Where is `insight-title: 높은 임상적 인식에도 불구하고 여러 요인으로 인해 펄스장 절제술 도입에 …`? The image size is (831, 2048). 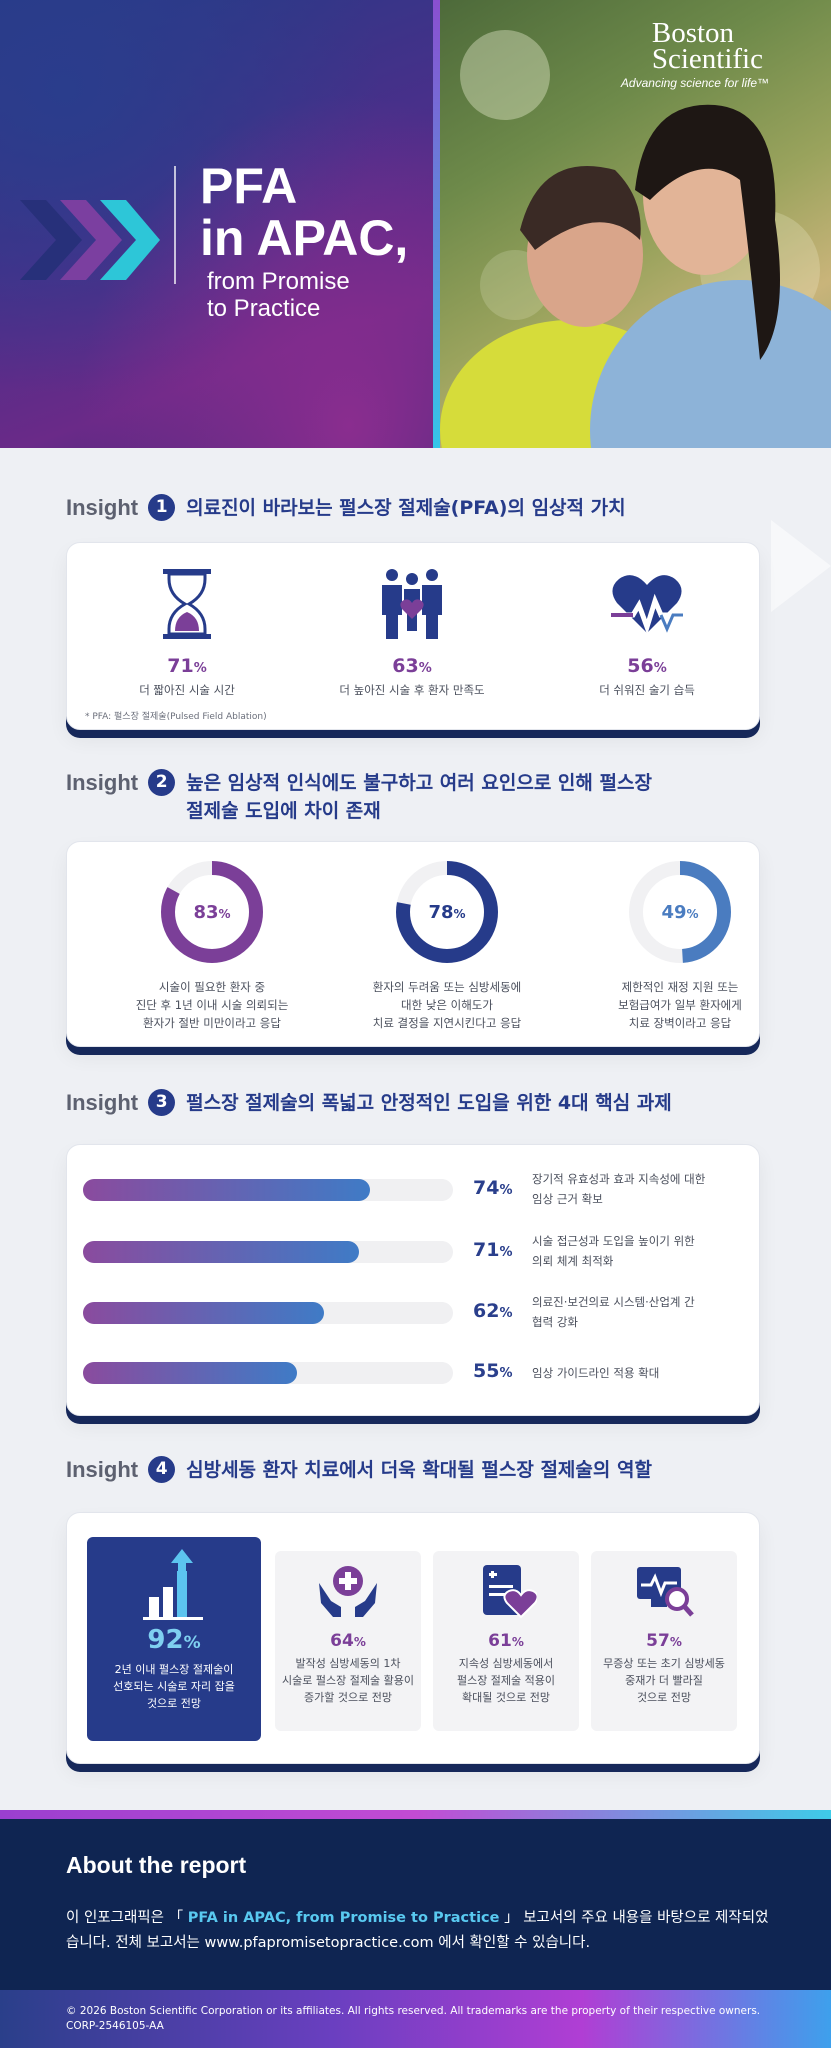 insight-title: 높은 임상적 인식에도 불구하고 여러 요인으로 인해 펄스장 절제술 도입에 … is located at coordinates (419, 797).